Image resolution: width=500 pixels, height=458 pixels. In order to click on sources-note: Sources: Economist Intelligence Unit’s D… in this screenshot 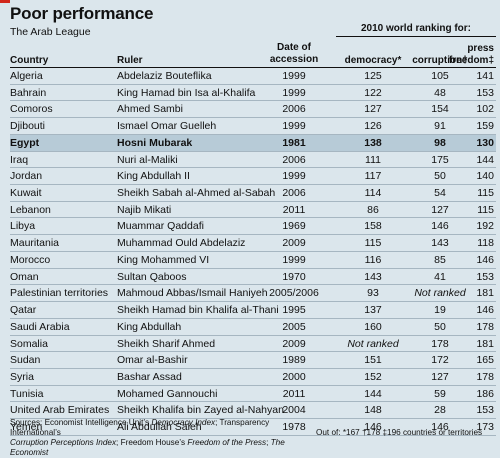, I will do `click(160, 438)`.